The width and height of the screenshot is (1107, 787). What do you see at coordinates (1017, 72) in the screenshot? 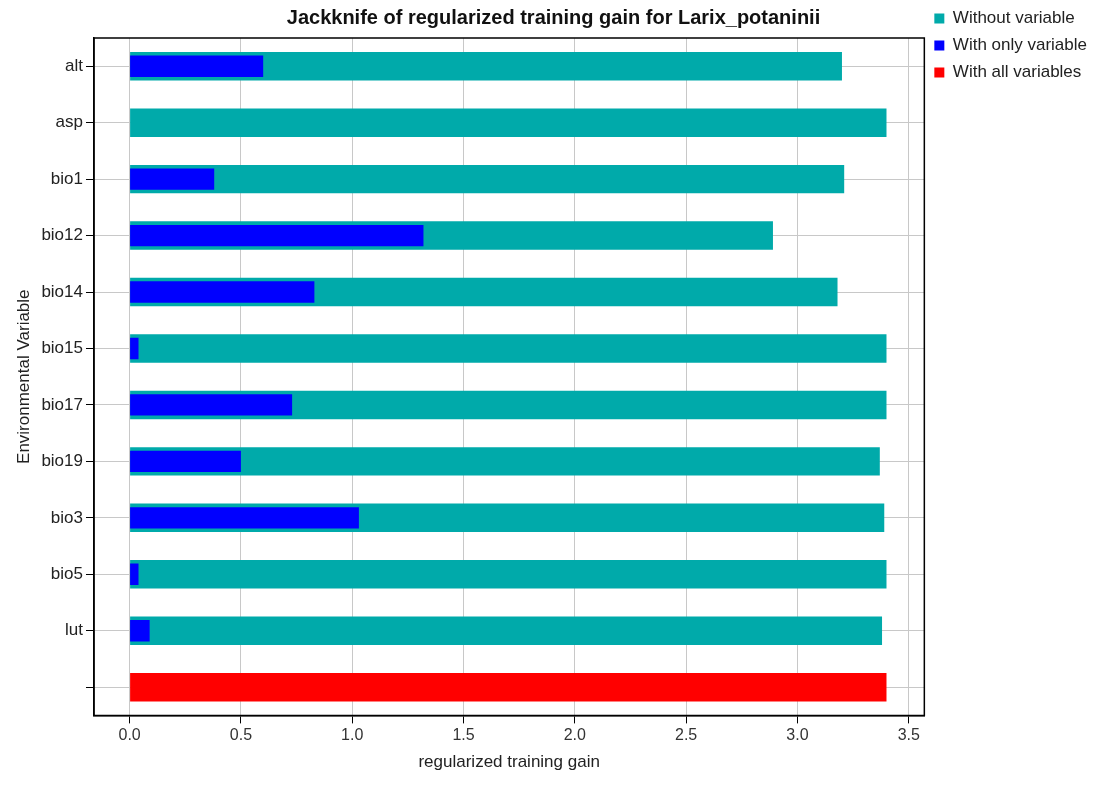
I see `legend-label: With all variables` at bounding box center [1017, 72].